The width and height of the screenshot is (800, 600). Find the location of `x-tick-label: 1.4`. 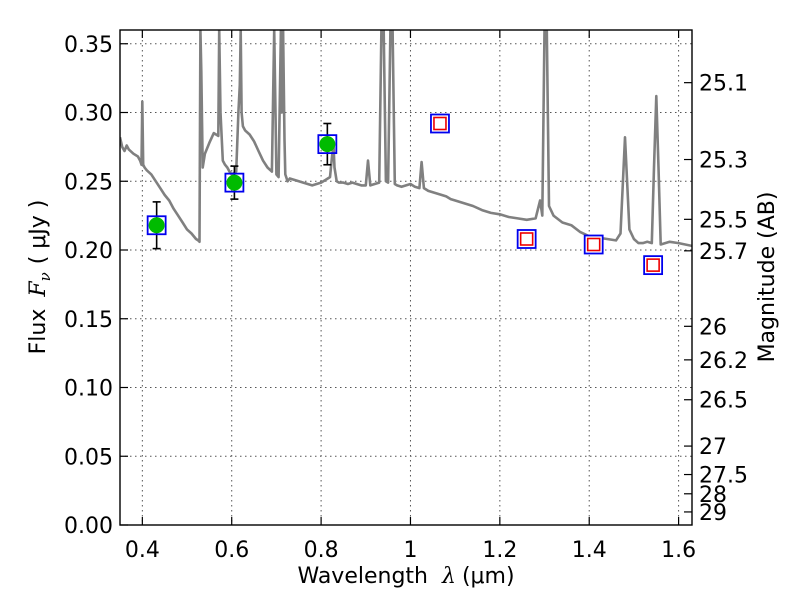

x-tick-label: 1.4 is located at coordinates (589, 550).